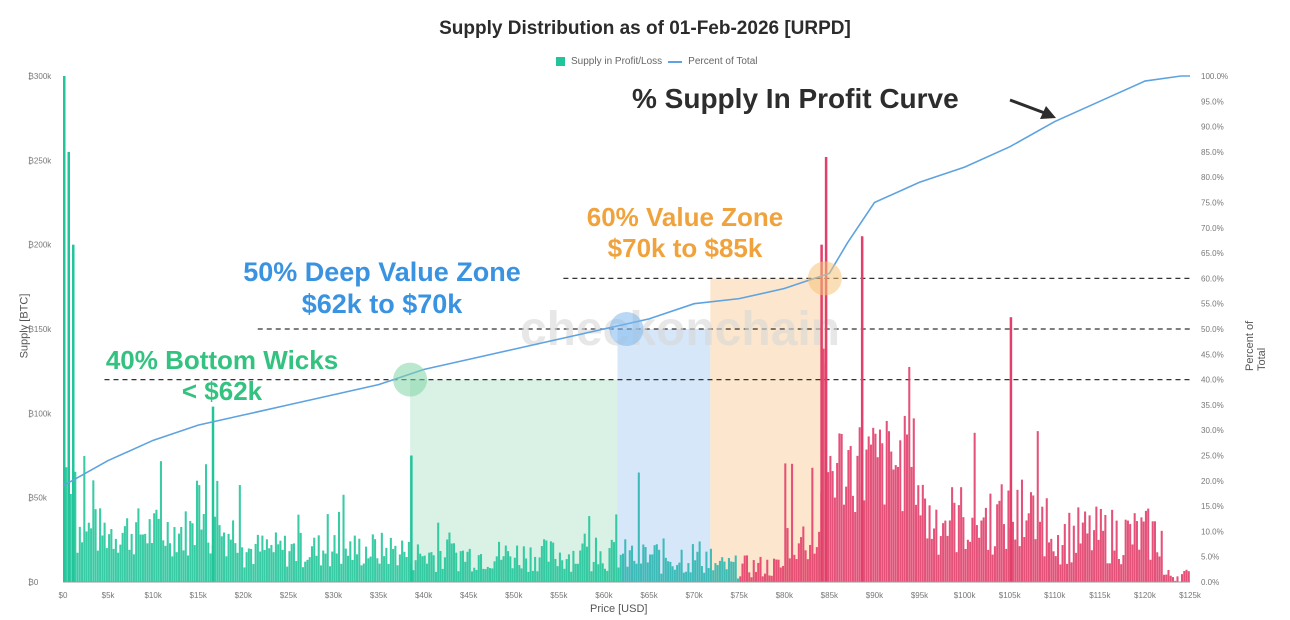  What do you see at coordinates (1048, 112) in the screenshot?
I see `curve-arrow-head` at bounding box center [1048, 112].